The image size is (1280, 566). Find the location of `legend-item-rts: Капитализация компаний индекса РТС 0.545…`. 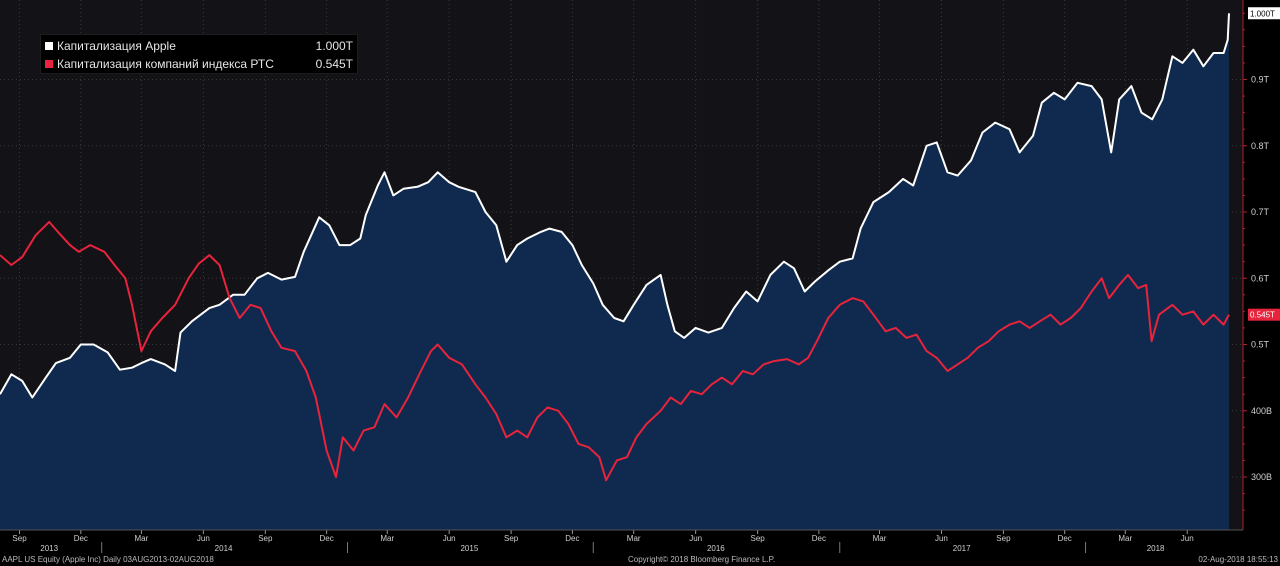

legend-item-rts: Капитализация компаний индекса РТС 0.545… is located at coordinates (199, 64).